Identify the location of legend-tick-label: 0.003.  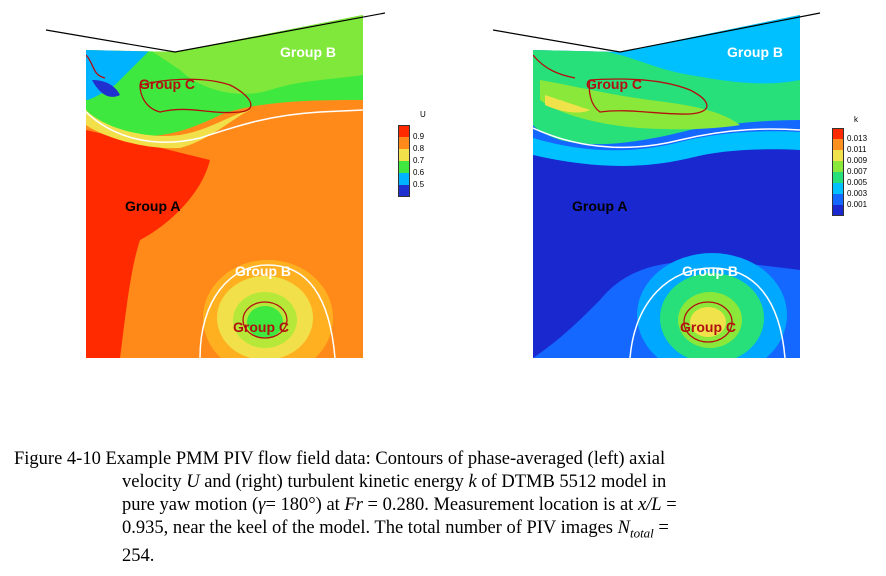
(857, 193).